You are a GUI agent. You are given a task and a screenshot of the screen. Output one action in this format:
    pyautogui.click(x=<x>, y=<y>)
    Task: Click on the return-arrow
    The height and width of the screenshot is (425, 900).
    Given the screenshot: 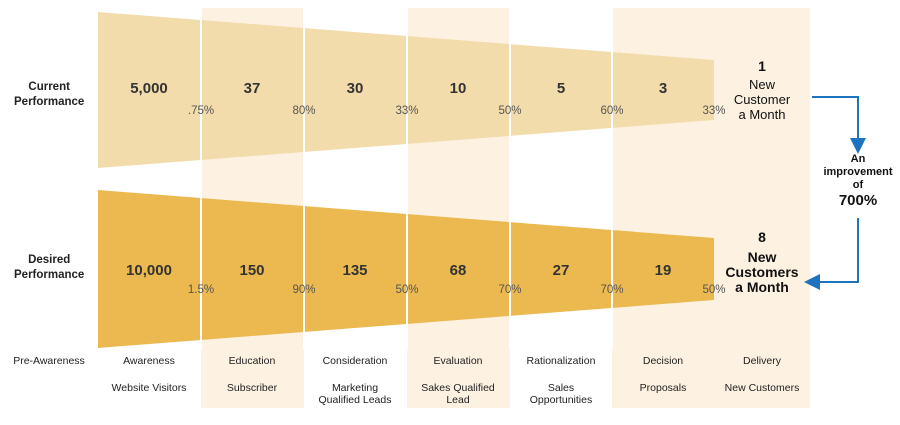 What is the action you would take?
    pyautogui.click(x=831, y=254)
    